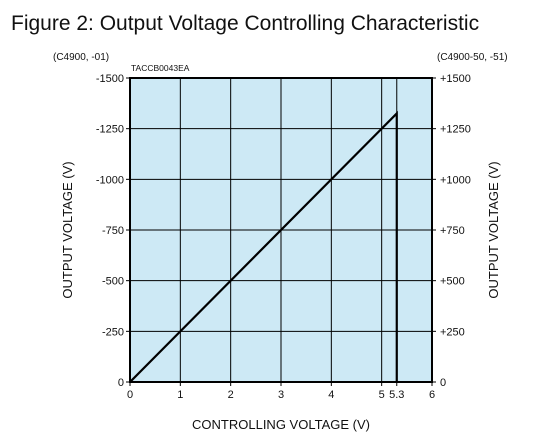 The image size is (540, 443). Describe the element at coordinates (443, 383) in the screenshot. I see `right-y-tick-label-0: 0` at that location.